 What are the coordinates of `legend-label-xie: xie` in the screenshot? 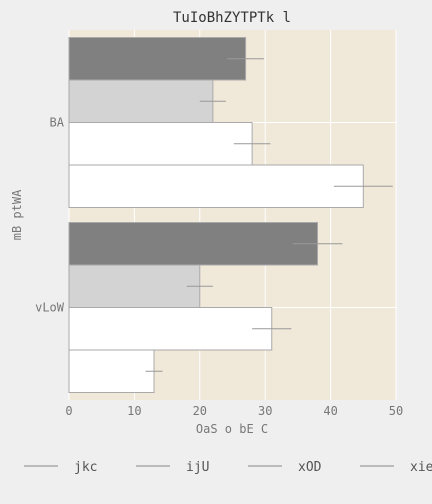 It's located at (421, 467).